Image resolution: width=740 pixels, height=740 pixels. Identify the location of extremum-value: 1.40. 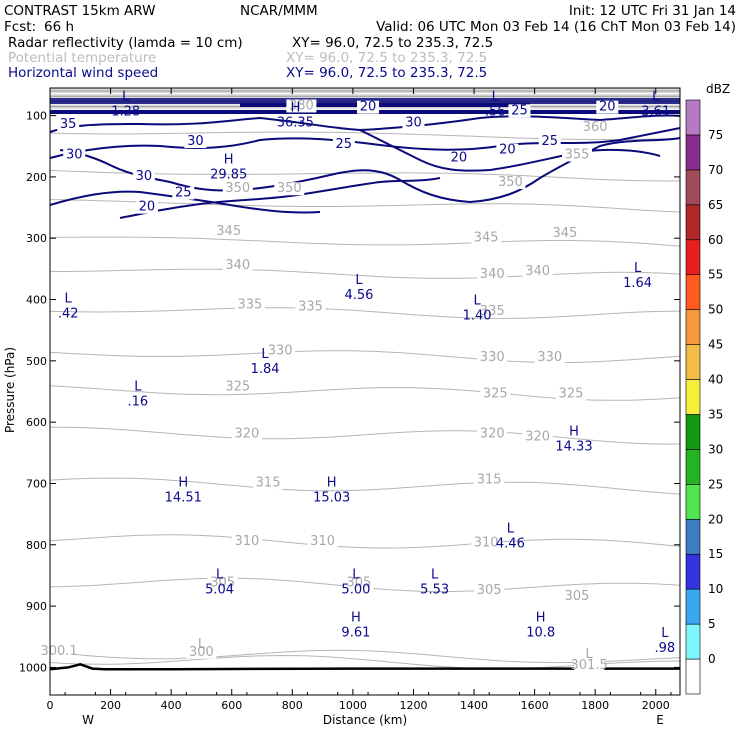
(477, 315).